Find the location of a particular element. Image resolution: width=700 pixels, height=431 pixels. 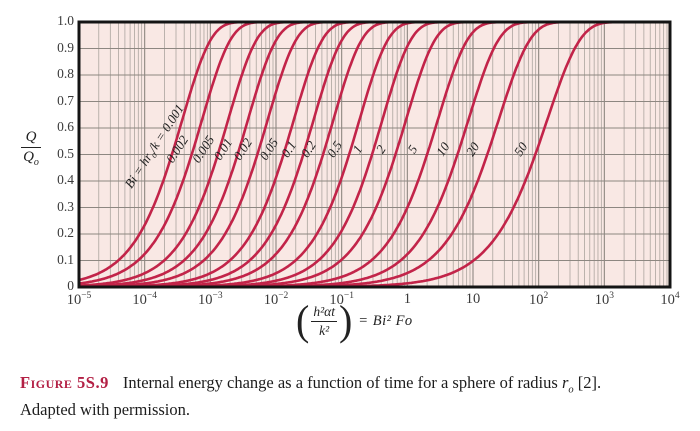

y-axis-label-fraction: Q Qo is located at coordinates (31, 148).